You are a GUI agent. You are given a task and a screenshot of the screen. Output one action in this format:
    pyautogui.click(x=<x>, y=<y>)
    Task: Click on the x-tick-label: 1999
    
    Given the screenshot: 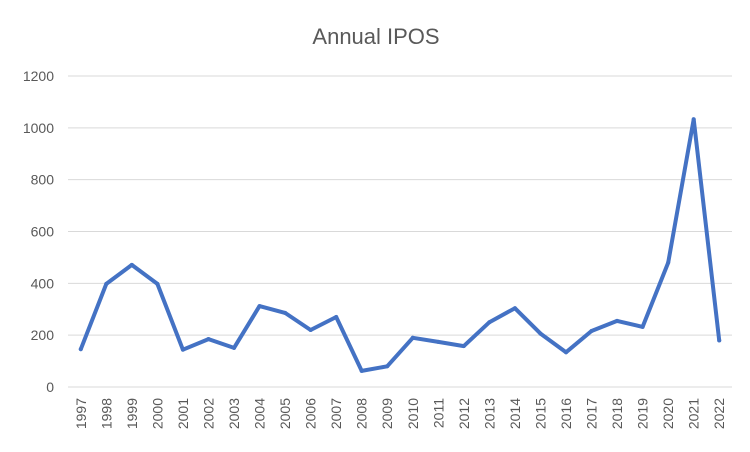 What is the action you would take?
    pyautogui.click(x=132, y=413)
    